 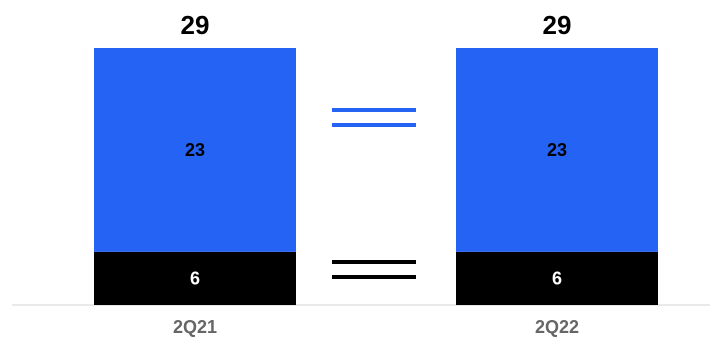 I want to click on category-label-2q21: 2Q21, so click(x=195, y=327).